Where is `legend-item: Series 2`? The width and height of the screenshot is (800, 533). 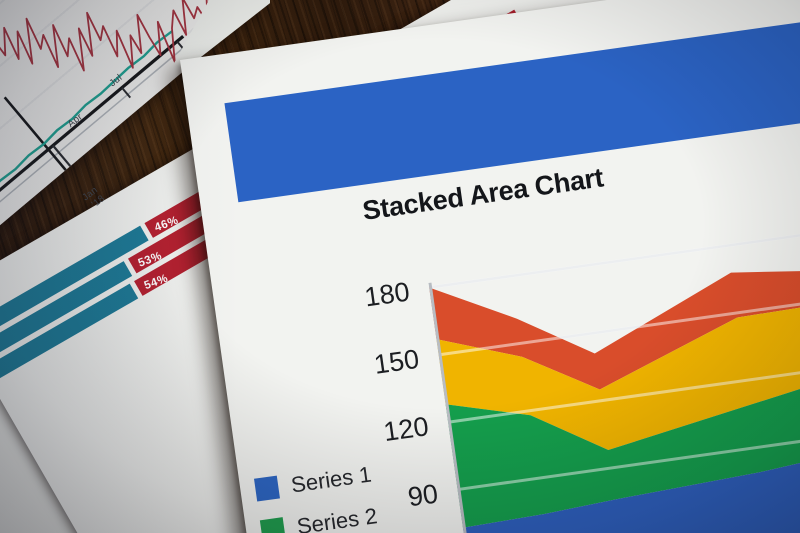
legend-item: Series 2 is located at coordinates (319, 517).